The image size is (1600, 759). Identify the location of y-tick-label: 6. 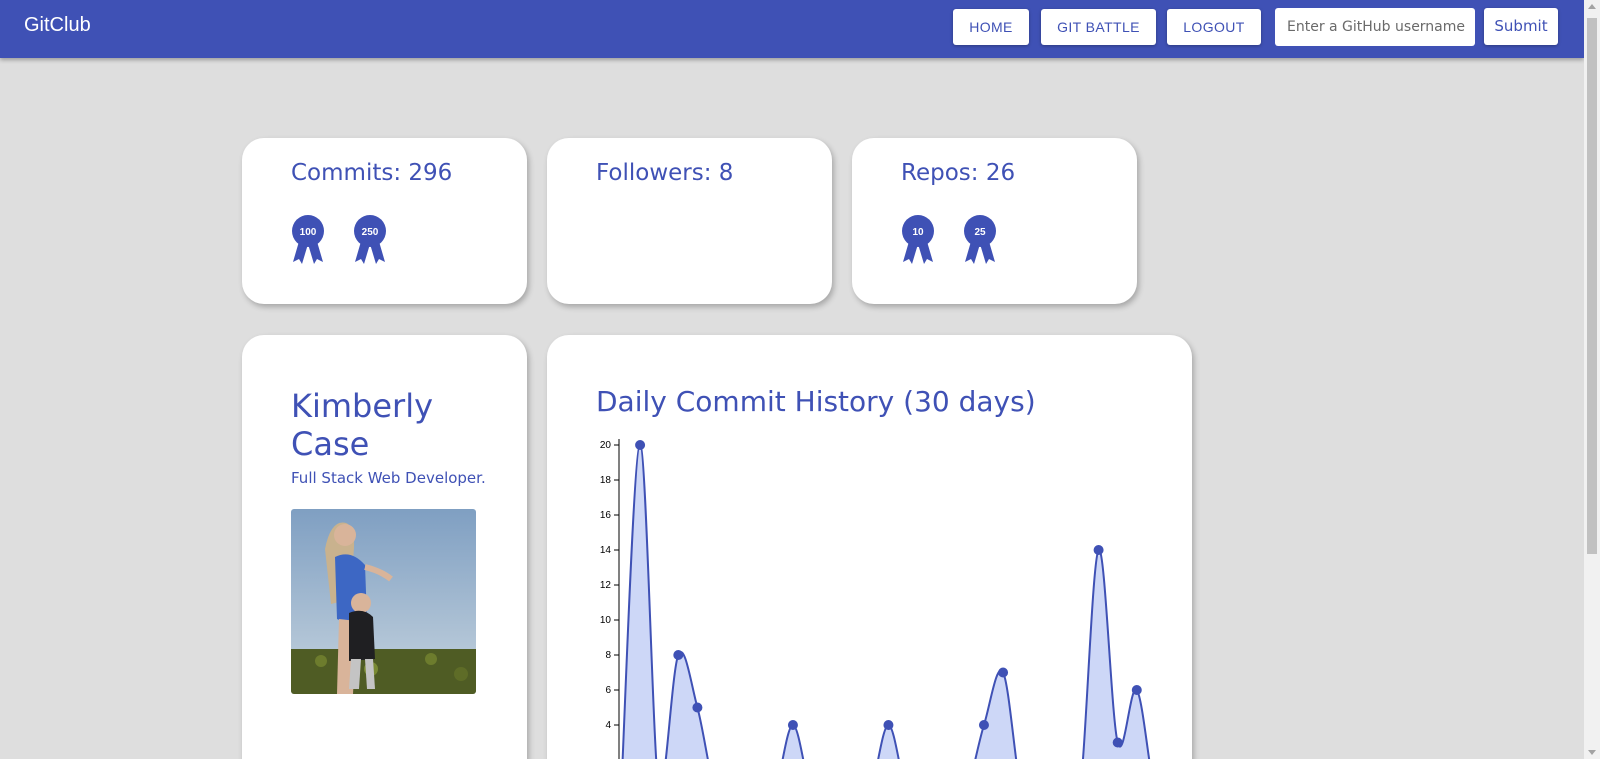
(608, 690).